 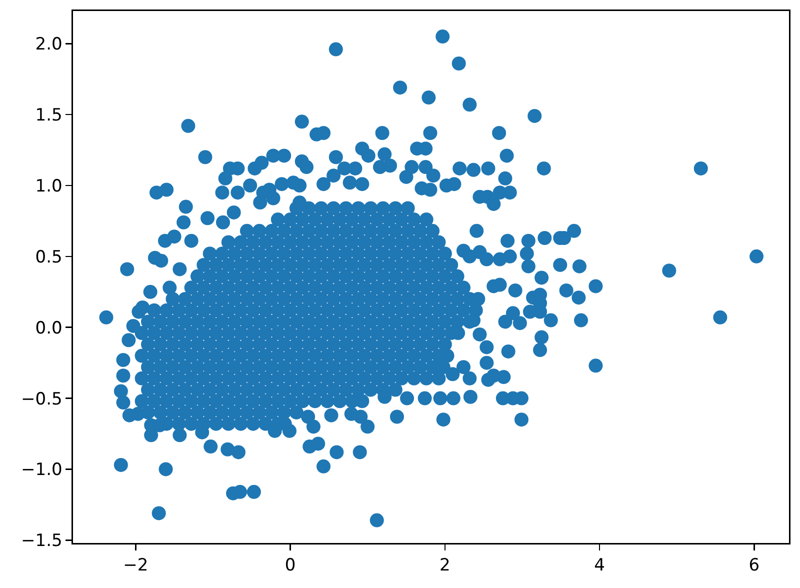 What do you see at coordinates (48, 186) in the screenshot?
I see `y-tick-label: 1.0` at bounding box center [48, 186].